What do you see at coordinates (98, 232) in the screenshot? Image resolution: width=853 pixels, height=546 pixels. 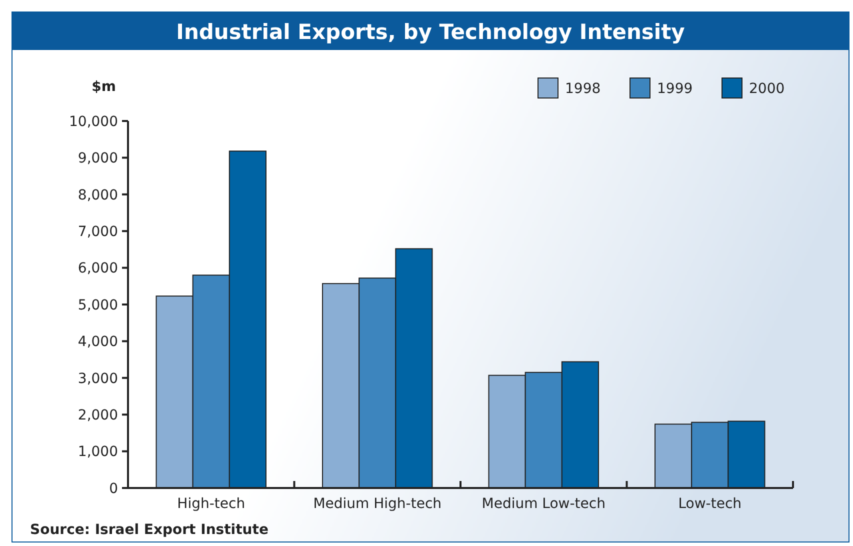 I see `y-tick-label: 7,000` at bounding box center [98, 232].